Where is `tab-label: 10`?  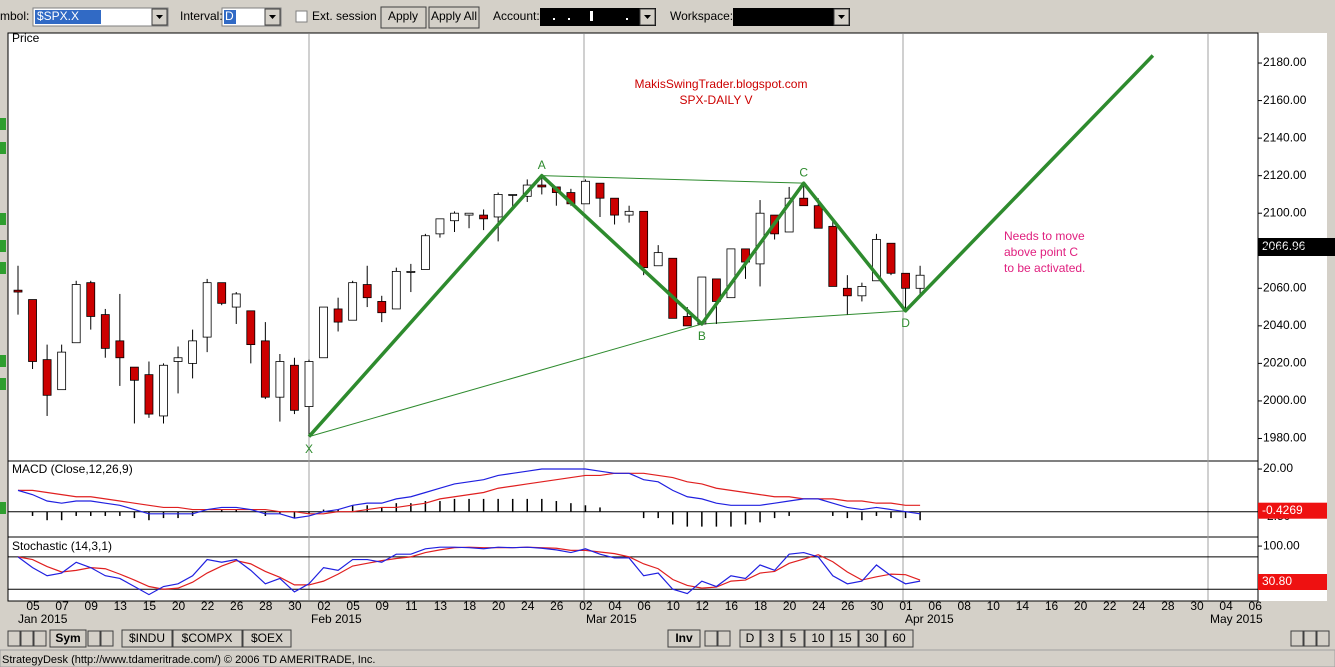 tab-label: 10 is located at coordinates (818, 638).